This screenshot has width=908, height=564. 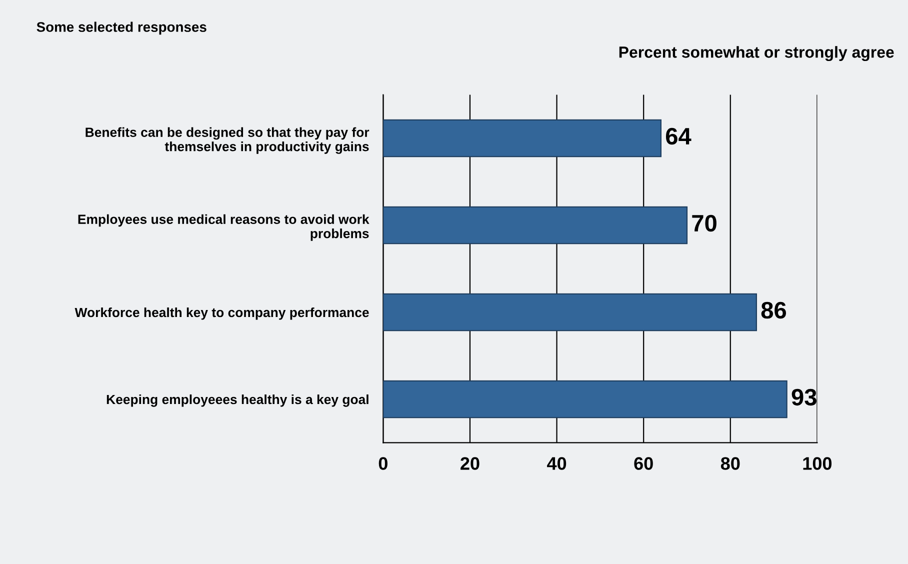 What do you see at coordinates (228, 140) in the screenshot?
I see `y-tick-label: Benefits can be designed so that they pay for themselves in productivity gains` at bounding box center [228, 140].